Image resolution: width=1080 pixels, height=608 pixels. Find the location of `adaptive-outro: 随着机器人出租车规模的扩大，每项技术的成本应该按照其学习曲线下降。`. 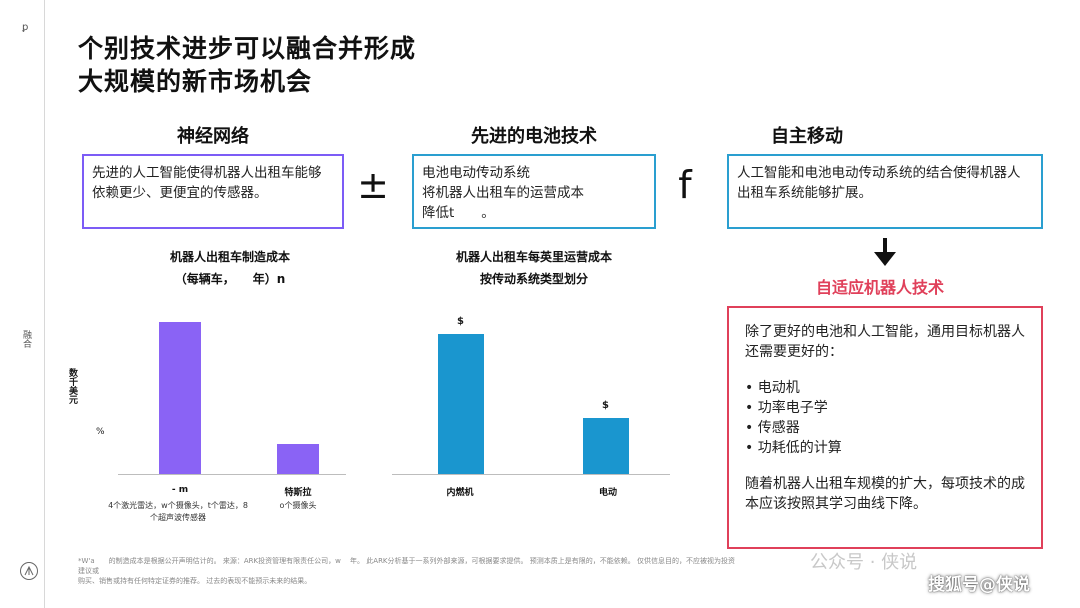

adaptive-outro: 随着机器人出租车规模的扩大，每项技术的成本应该按照其学习曲线下降。 is located at coordinates (885, 494).